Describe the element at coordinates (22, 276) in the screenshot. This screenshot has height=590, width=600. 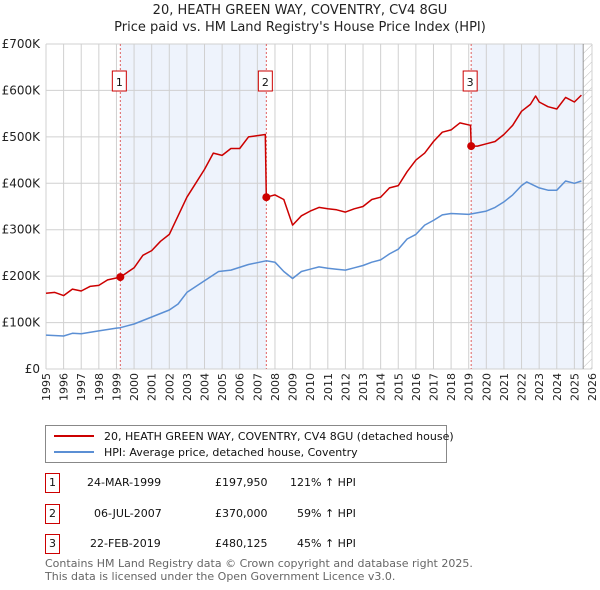
I see `y-tick-label: £200K` at that location.